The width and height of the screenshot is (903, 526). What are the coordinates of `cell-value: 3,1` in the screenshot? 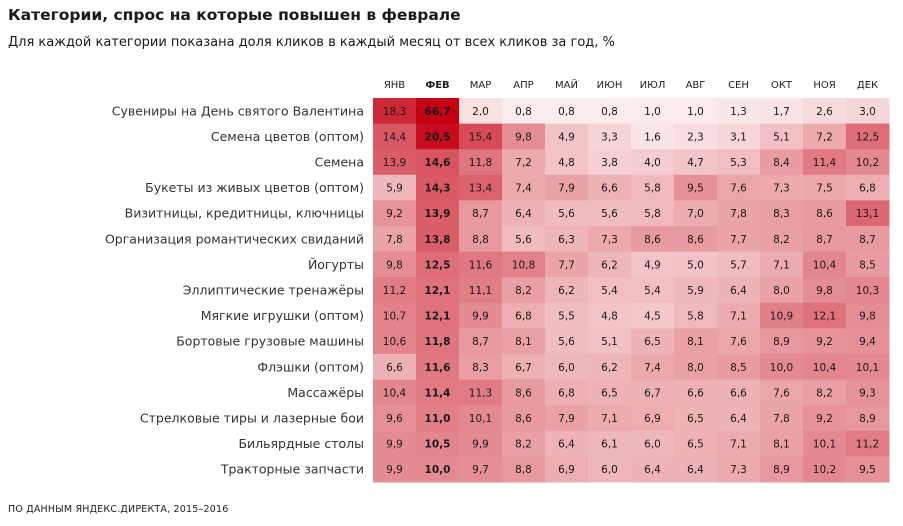 It's located at (738, 137).